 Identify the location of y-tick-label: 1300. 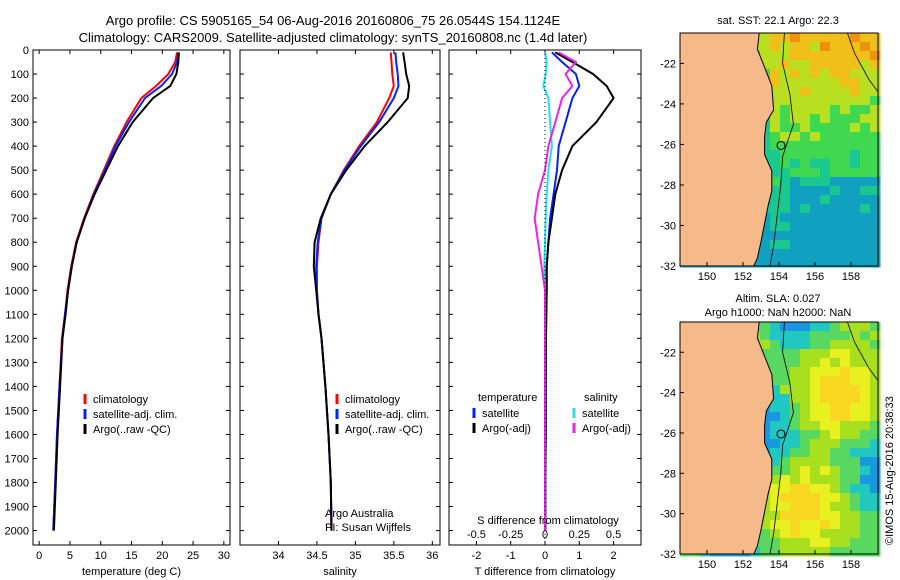
(17, 363).